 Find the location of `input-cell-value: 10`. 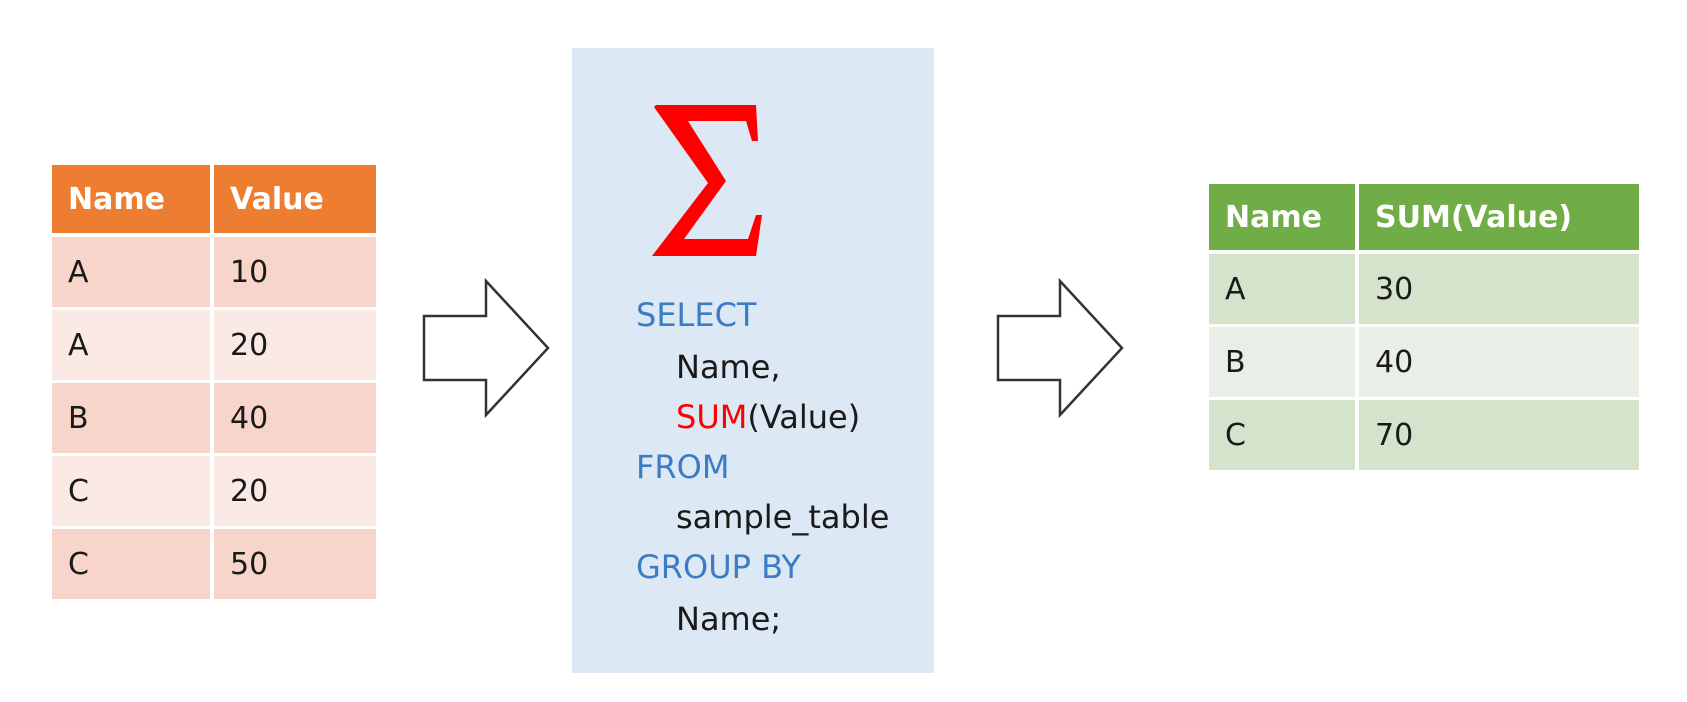

input-cell-value: 10 is located at coordinates (295, 272).